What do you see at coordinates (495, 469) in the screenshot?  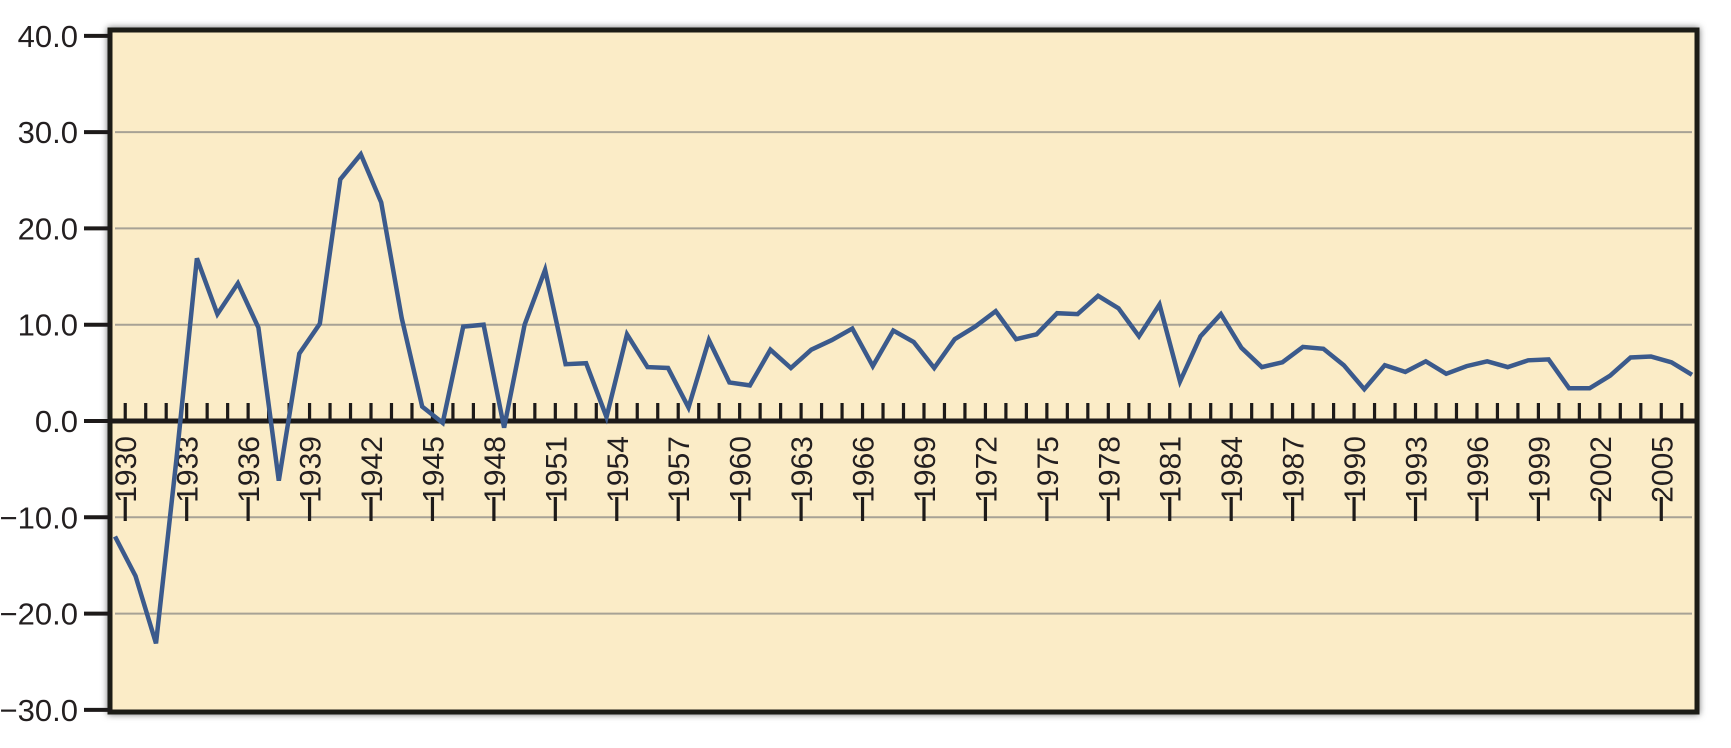 I see `x-axis-year-label: 1948` at bounding box center [495, 469].